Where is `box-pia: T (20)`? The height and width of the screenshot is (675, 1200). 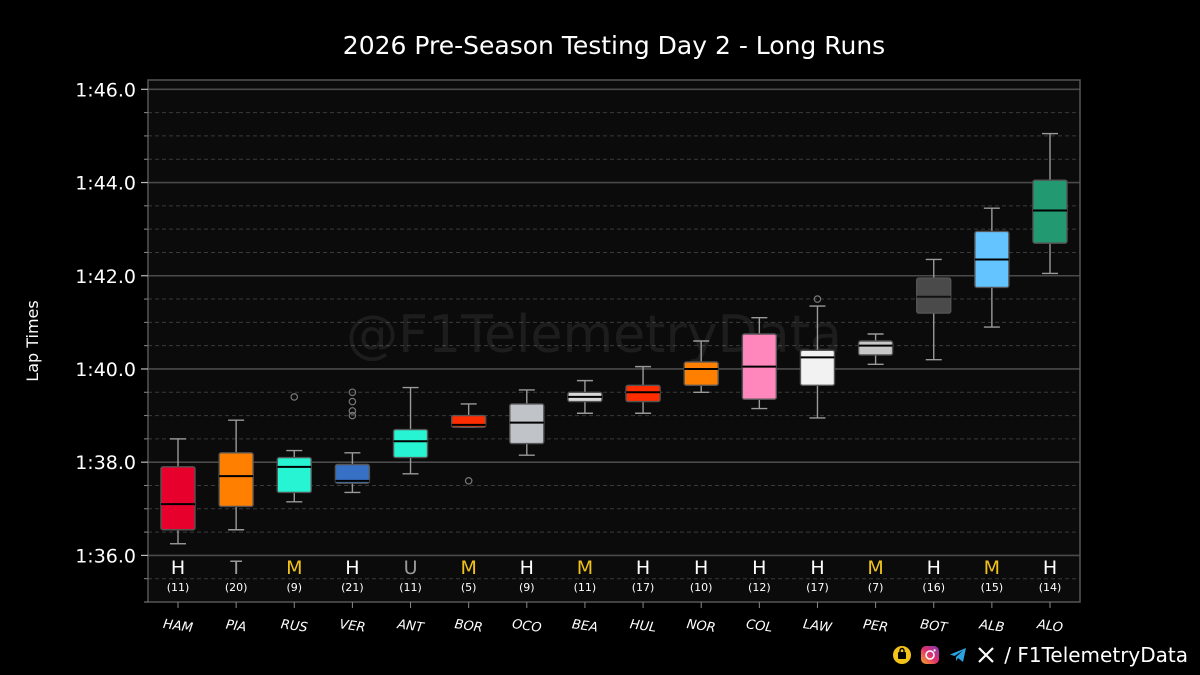
box-pia: T (20) is located at coordinates (236, 506).